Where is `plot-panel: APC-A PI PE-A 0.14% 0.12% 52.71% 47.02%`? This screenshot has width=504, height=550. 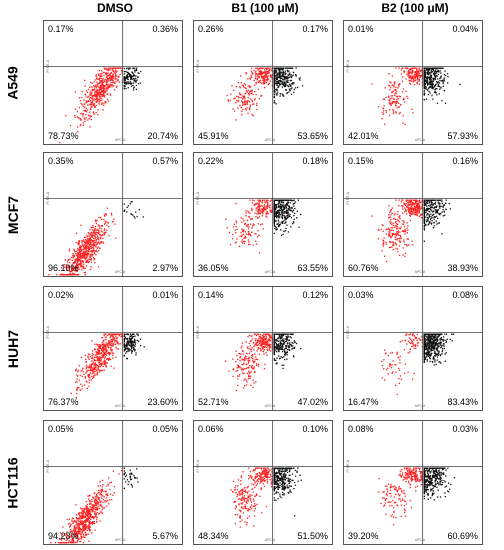
plot-panel: APC-A PI PE-A 0.14% 0.12% 52.71% 47.02% is located at coordinates (263, 348).